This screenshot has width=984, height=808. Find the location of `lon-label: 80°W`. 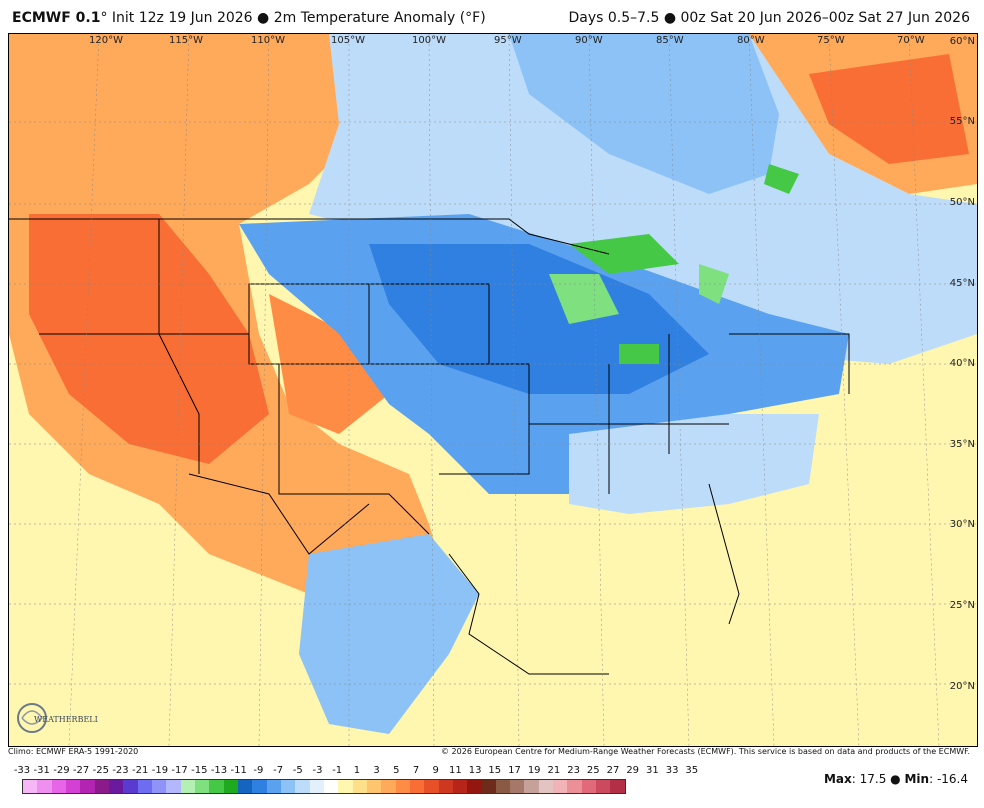

lon-label: 80°W is located at coordinates (751, 40).